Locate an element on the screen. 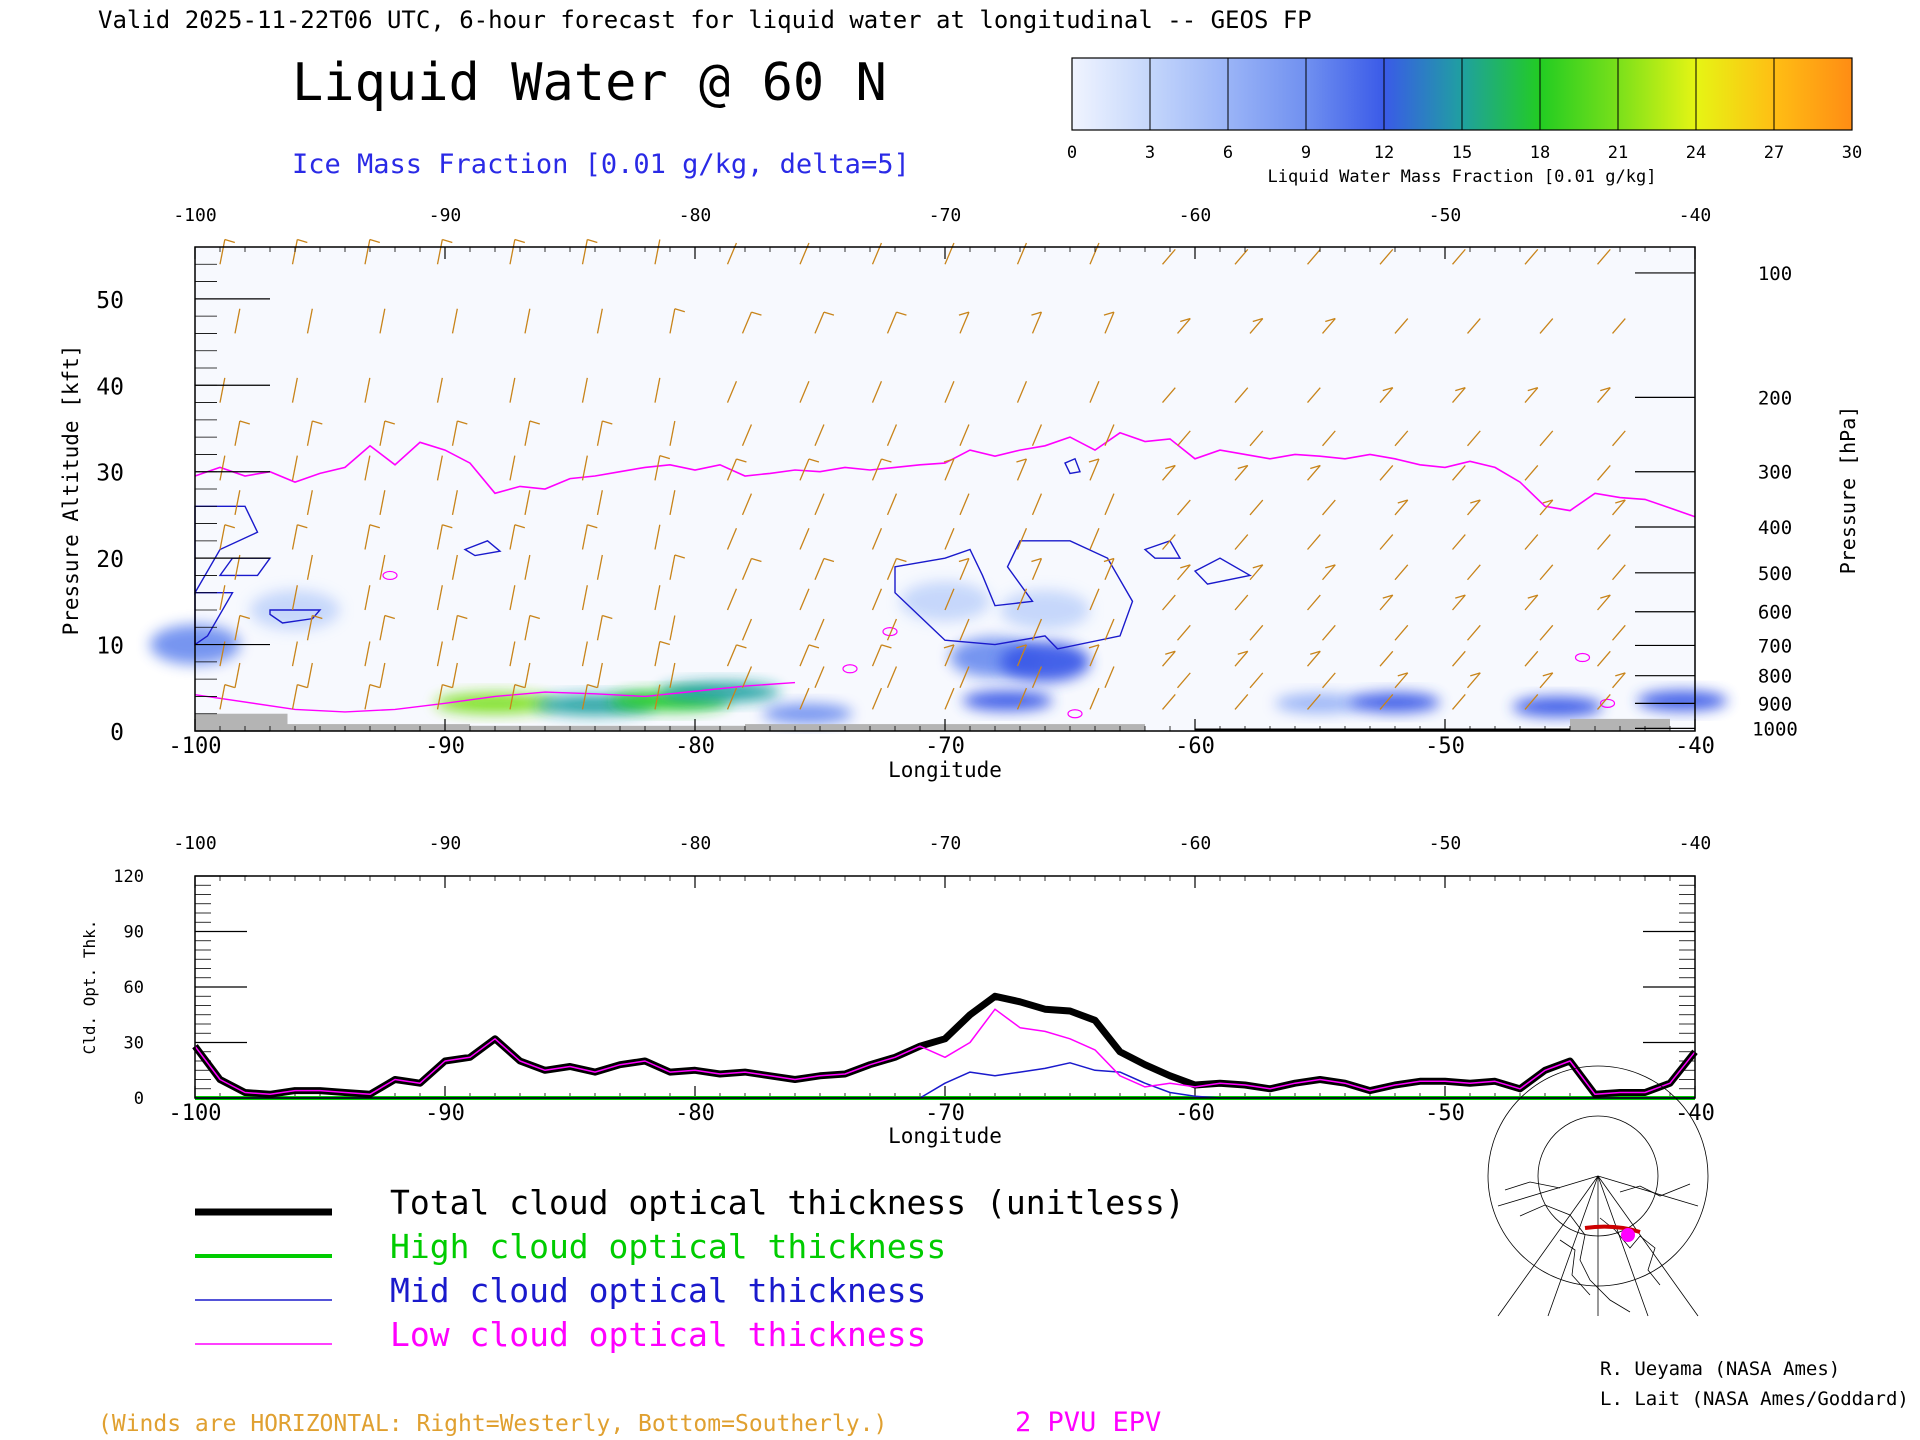 Image resolution: width=1920 pixels, height=1440 pixels. x-tick-label-top: -90 is located at coordinates (445, 843).